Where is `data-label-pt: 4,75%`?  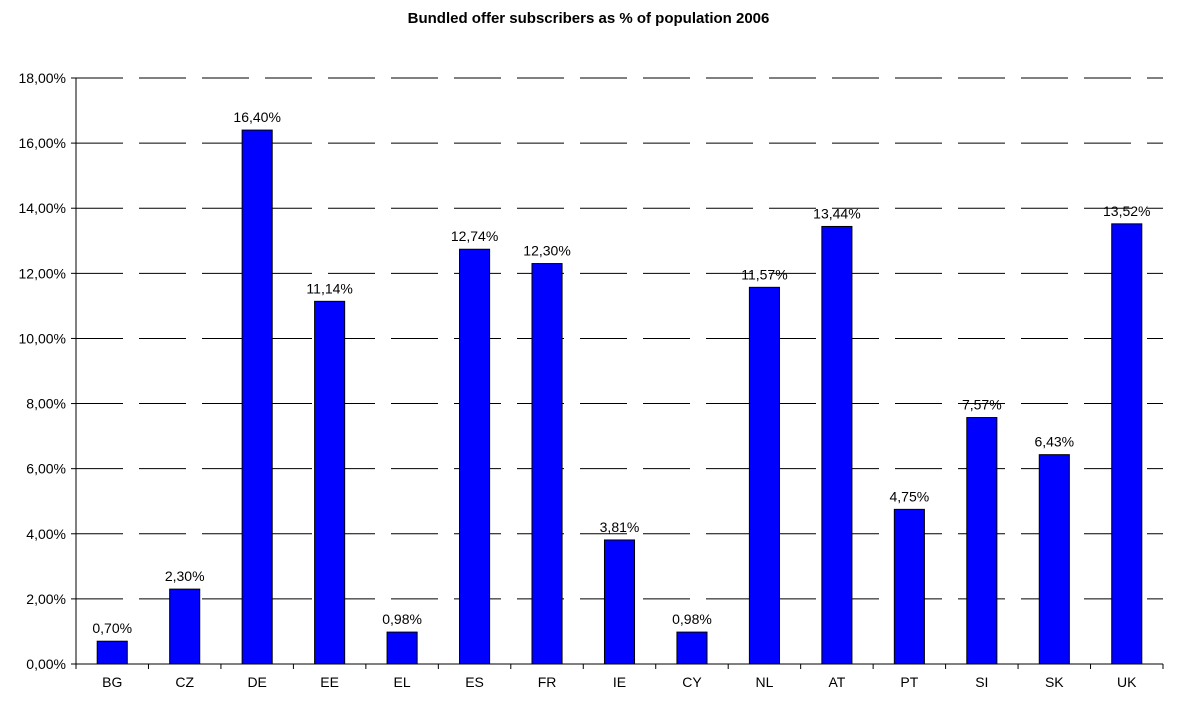 data-label-pt: 4,75% is located at coordinates (910, 496).